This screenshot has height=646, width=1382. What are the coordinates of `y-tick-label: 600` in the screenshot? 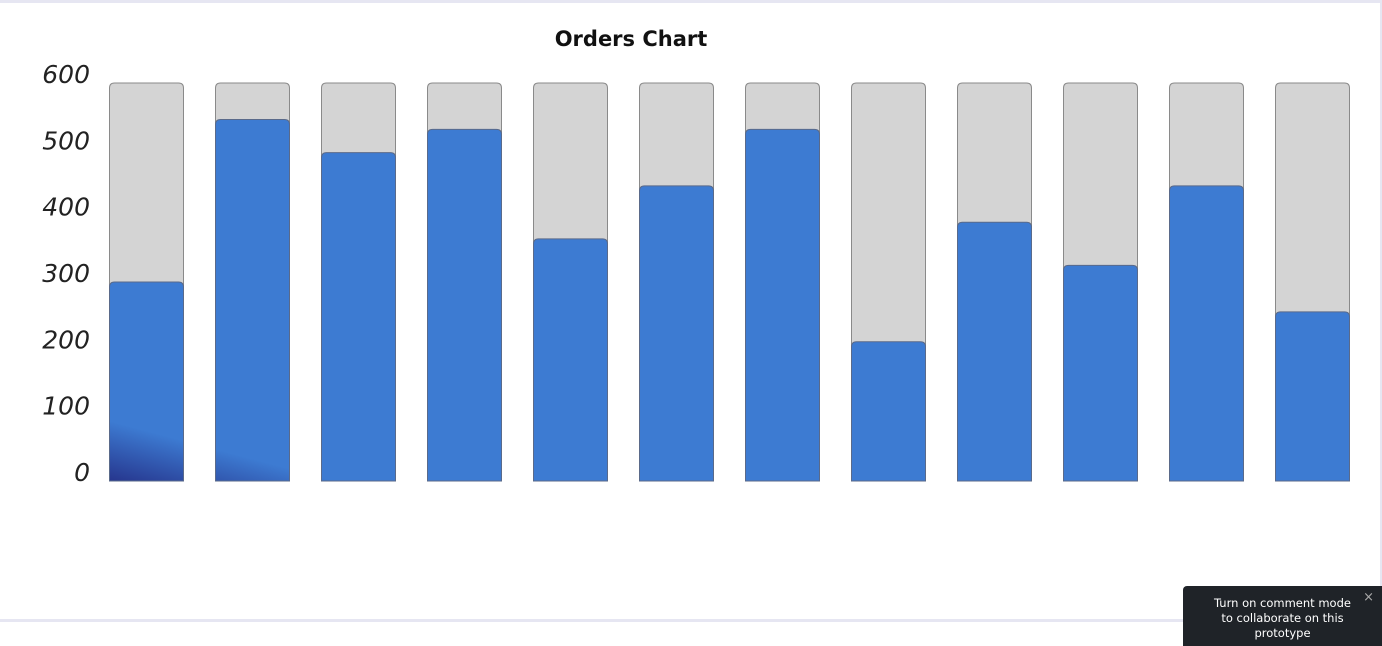 It's located at (66, 74).